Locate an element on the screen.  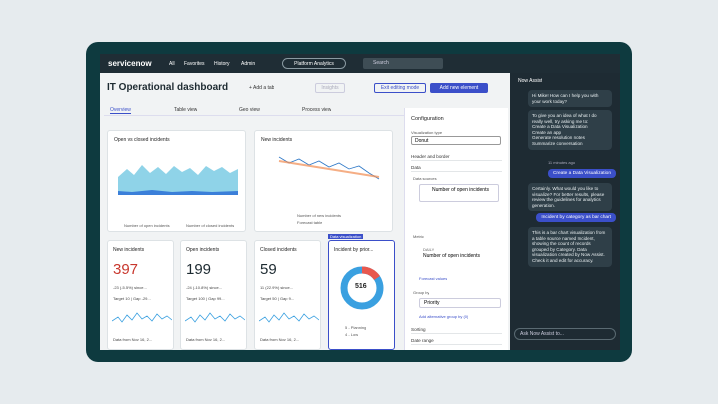
data-source: Number of open incidents is located at coordinates (459, 193).